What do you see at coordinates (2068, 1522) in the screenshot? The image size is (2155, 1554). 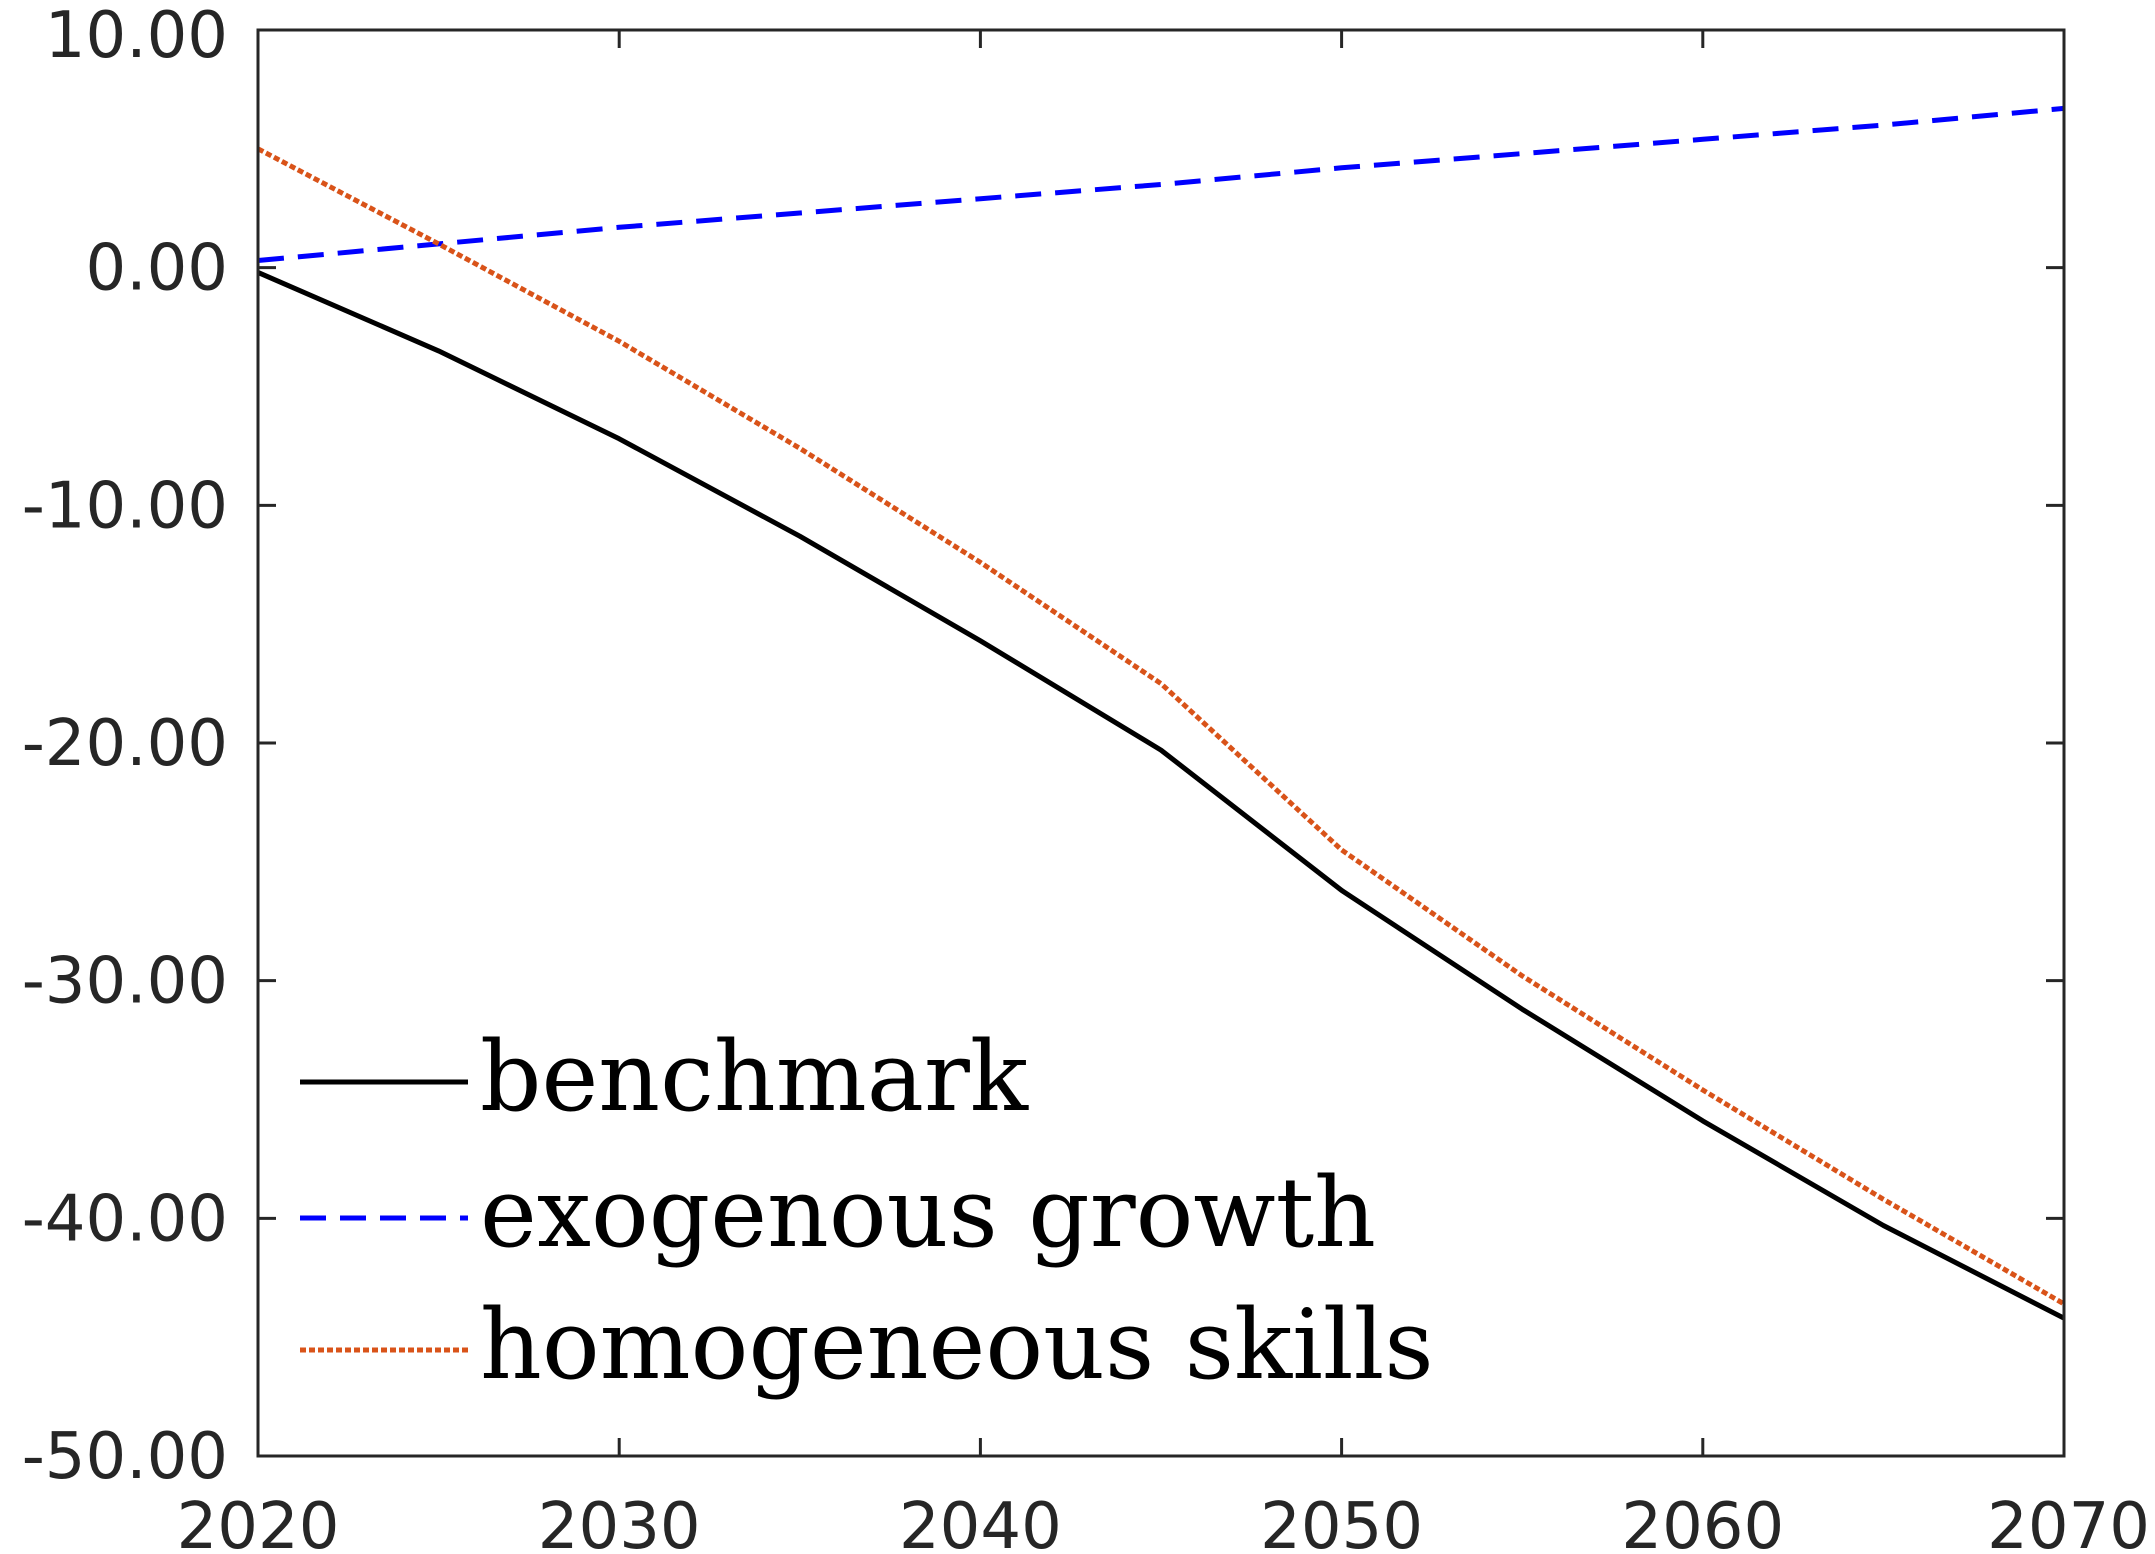 I see `x-tick-label: 2070` at bounding box center [2068, 1522].